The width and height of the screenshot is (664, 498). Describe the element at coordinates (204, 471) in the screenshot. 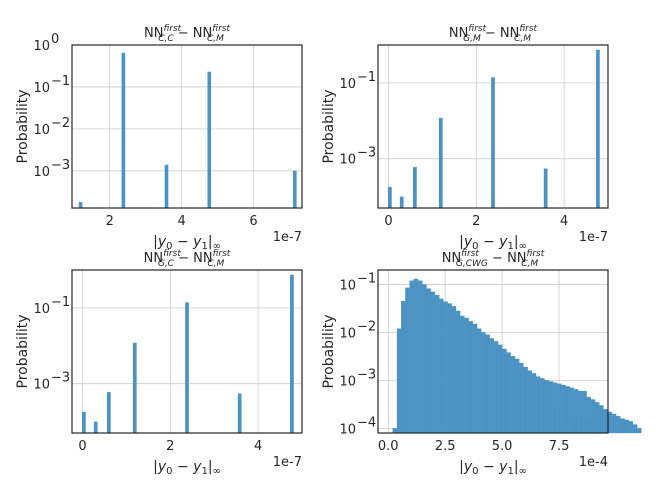

I see `xlabel-sub: 1` at that location.